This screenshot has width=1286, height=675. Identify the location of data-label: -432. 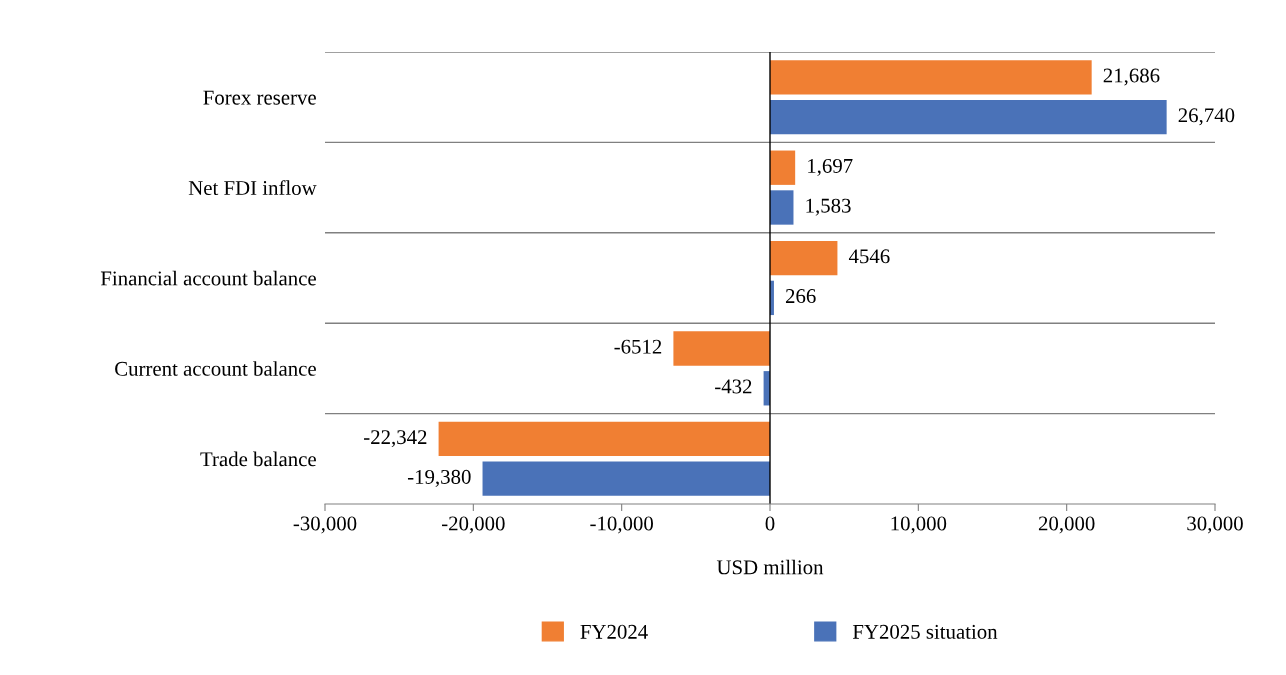
(733, 386).